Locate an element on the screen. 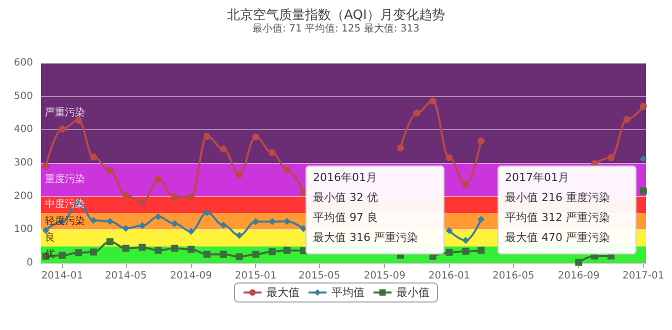 The width and height of the screenshot is (672, 330). x-tick-label: 2015-09 is located at coordinates (385, 276).